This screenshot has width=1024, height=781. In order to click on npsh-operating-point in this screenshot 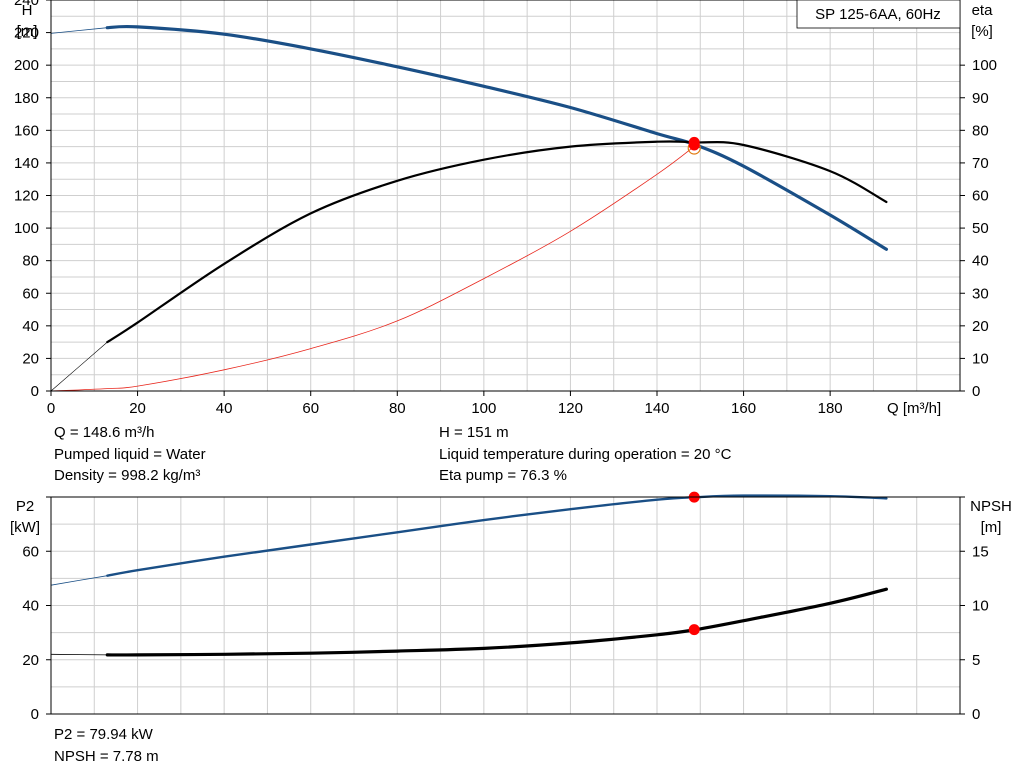, I will do `click(694, 630)`.